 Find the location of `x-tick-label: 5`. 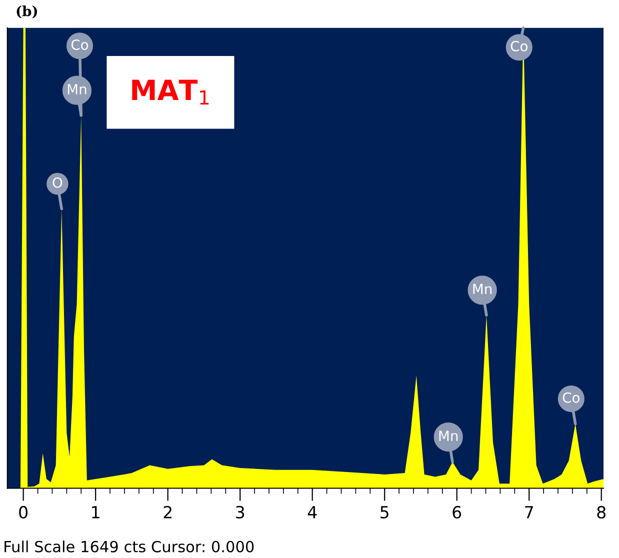

x-tick-label: 5 is located at coordinates (384, 512).